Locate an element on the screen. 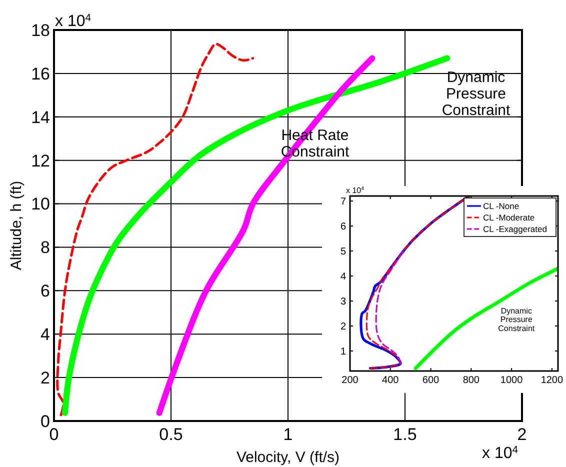 Image resolution: width=566 pixels, height=467 pixels. y-tick-label: 0 is located at coordinates (45, 421).